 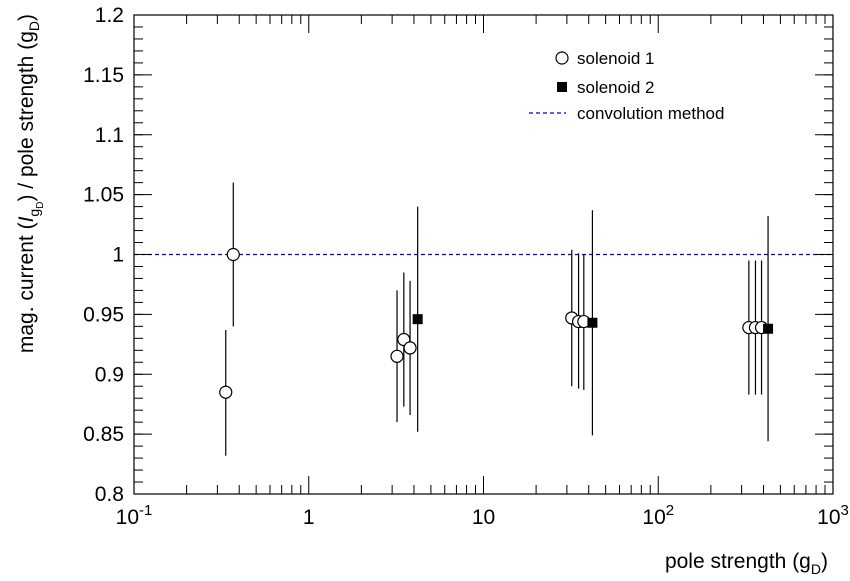 I want to click on x-tick-label: 10, so click(x=483, y=517).